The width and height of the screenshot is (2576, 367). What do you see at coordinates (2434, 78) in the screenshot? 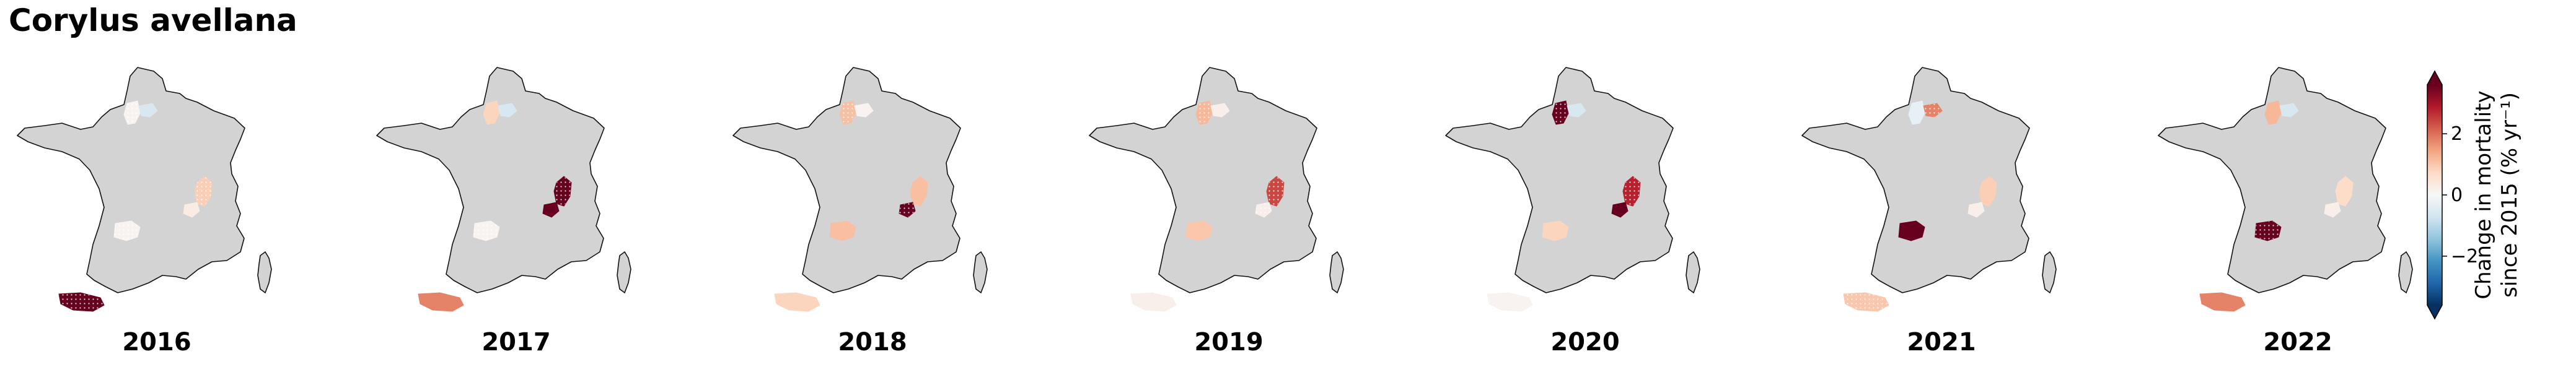
I see `colorbar-top-extend` at bounding box center [2434, 78].